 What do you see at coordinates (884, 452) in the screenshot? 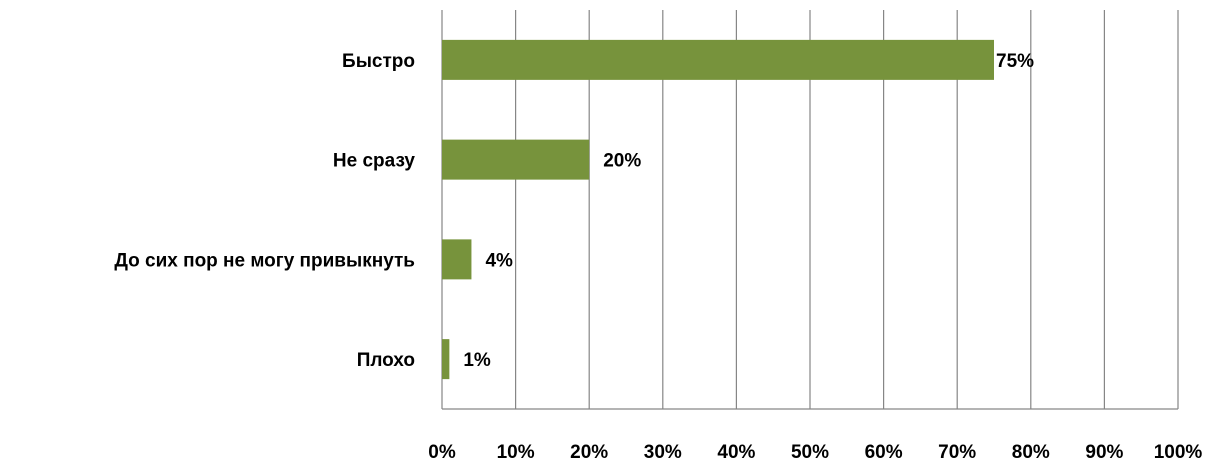
I see `x-tick-label: 60%` at bounding box center [884, 452].